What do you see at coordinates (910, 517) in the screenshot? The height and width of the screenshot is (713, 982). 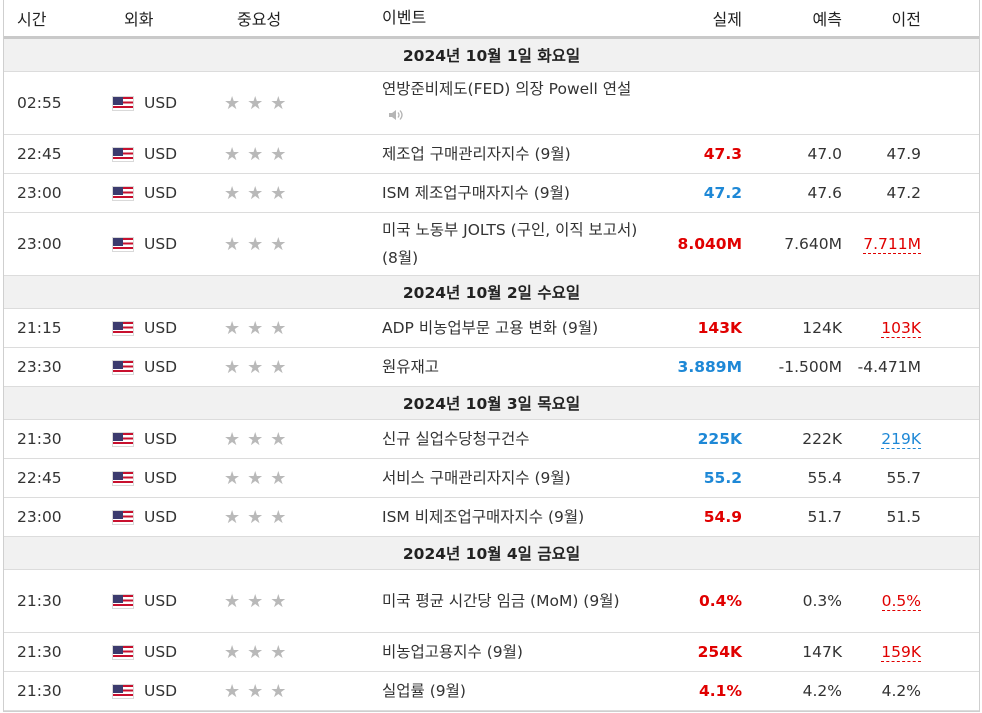 I see `previous-value: 51.5` at bounding box center [910, 517].